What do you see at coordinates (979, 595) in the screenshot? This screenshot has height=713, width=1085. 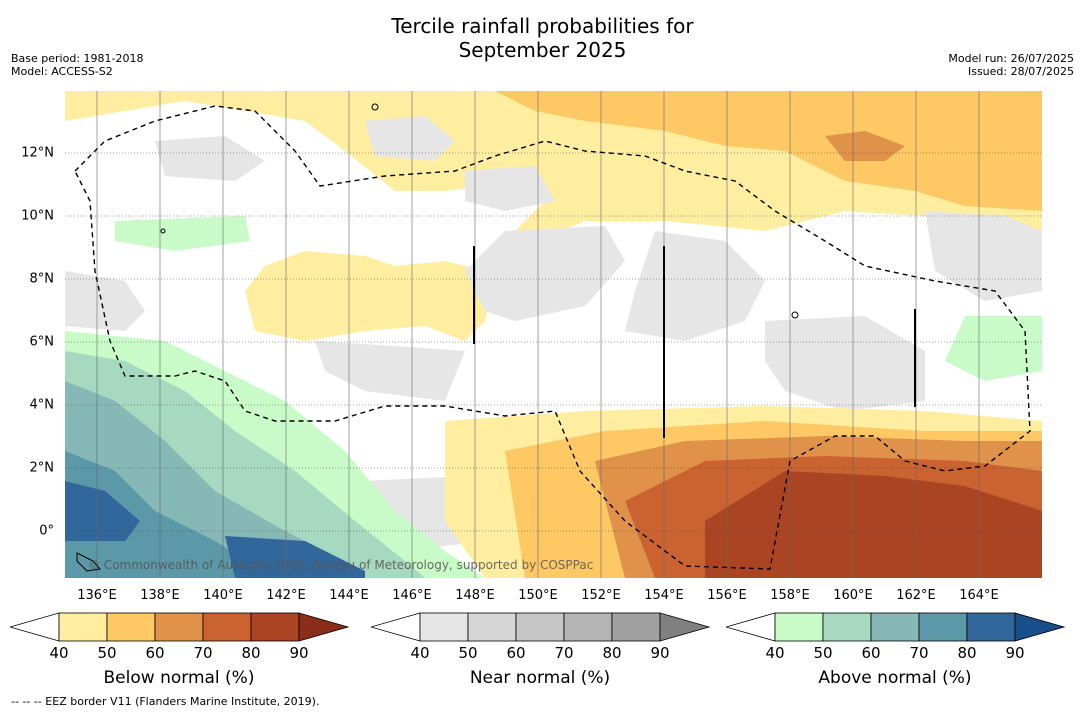 I see `lon-label: 164°E` at bounding box center [979, 595].